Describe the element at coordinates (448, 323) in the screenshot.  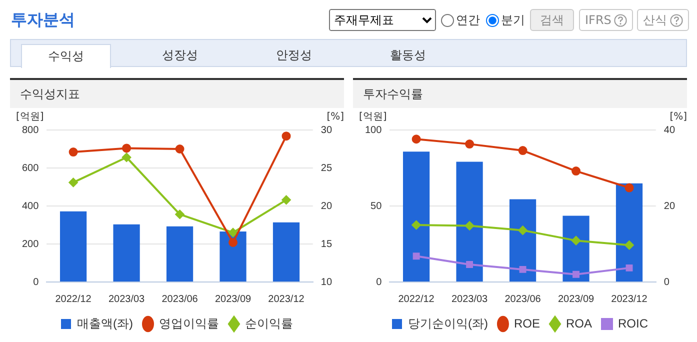
I see `legend-label: 당기순이익(좌)` at that location.